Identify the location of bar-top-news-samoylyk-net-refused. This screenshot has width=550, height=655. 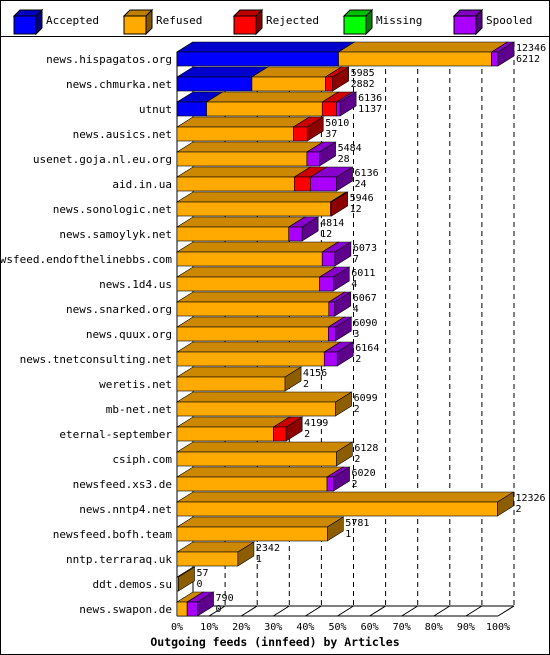
(240, 222).